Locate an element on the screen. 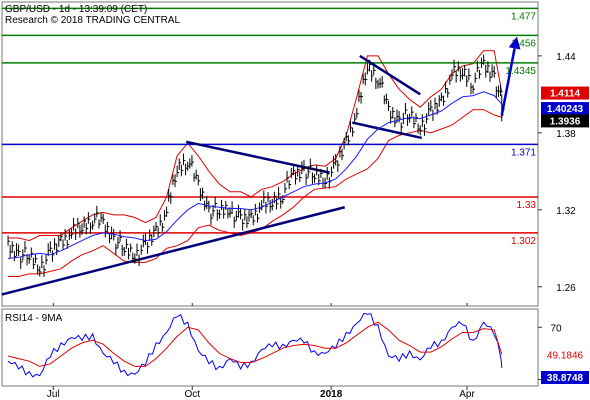 This screenshot has height=400, width=590. rsi-ma-line is located at coordinates (255, 344).